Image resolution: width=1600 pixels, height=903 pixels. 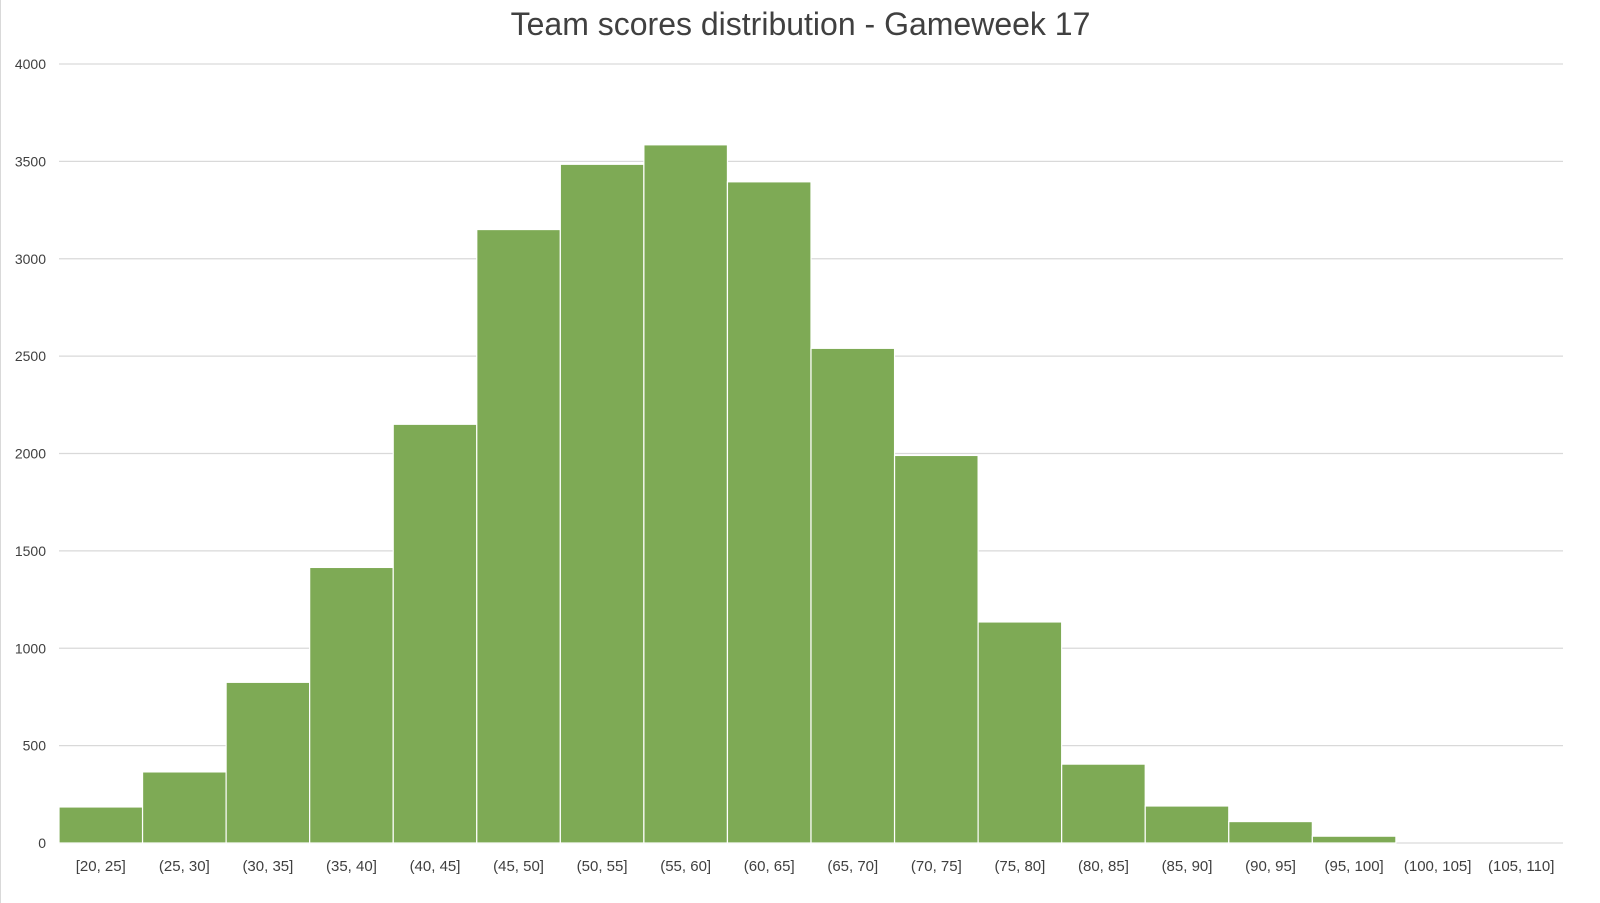 I want to click on y-axis-ticks: 0 500 1000 1500 2000 2500 3000 3500 4000, so click(x=30, y=453).